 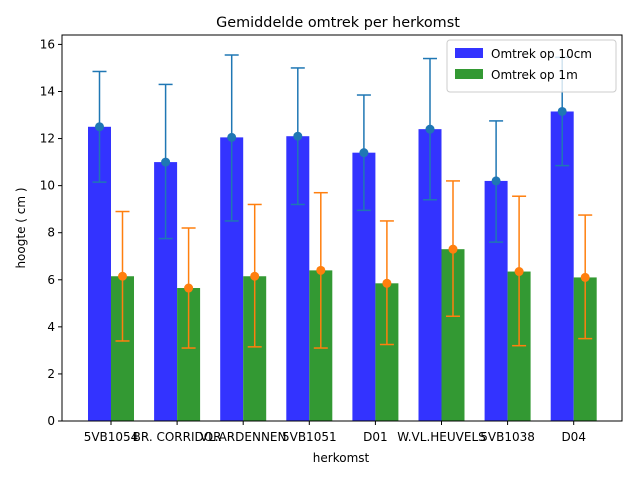 I want to click on y-tick-label-1: 0, so click(x=51, y=421).